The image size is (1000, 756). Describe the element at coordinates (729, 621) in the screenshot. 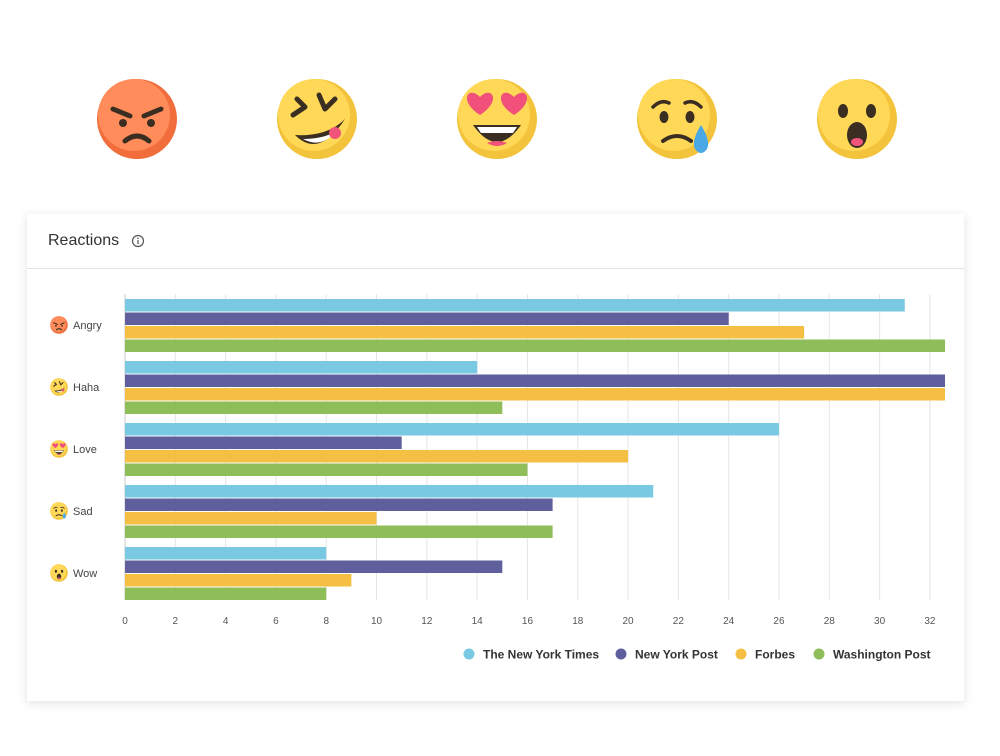

I see `x-tick-label: 24` at that location.